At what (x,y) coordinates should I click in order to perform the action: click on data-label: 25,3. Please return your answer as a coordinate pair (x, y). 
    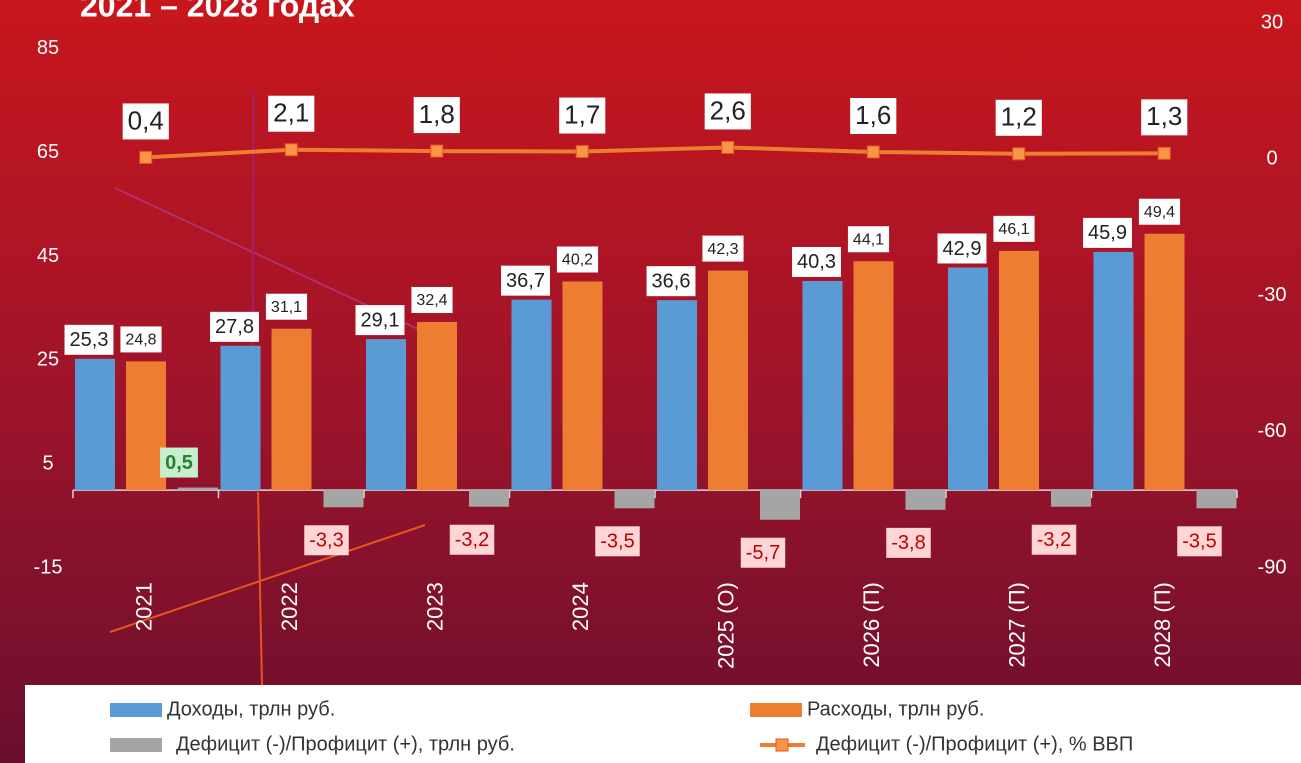
    Looking at the image, I should click on (89, 340).